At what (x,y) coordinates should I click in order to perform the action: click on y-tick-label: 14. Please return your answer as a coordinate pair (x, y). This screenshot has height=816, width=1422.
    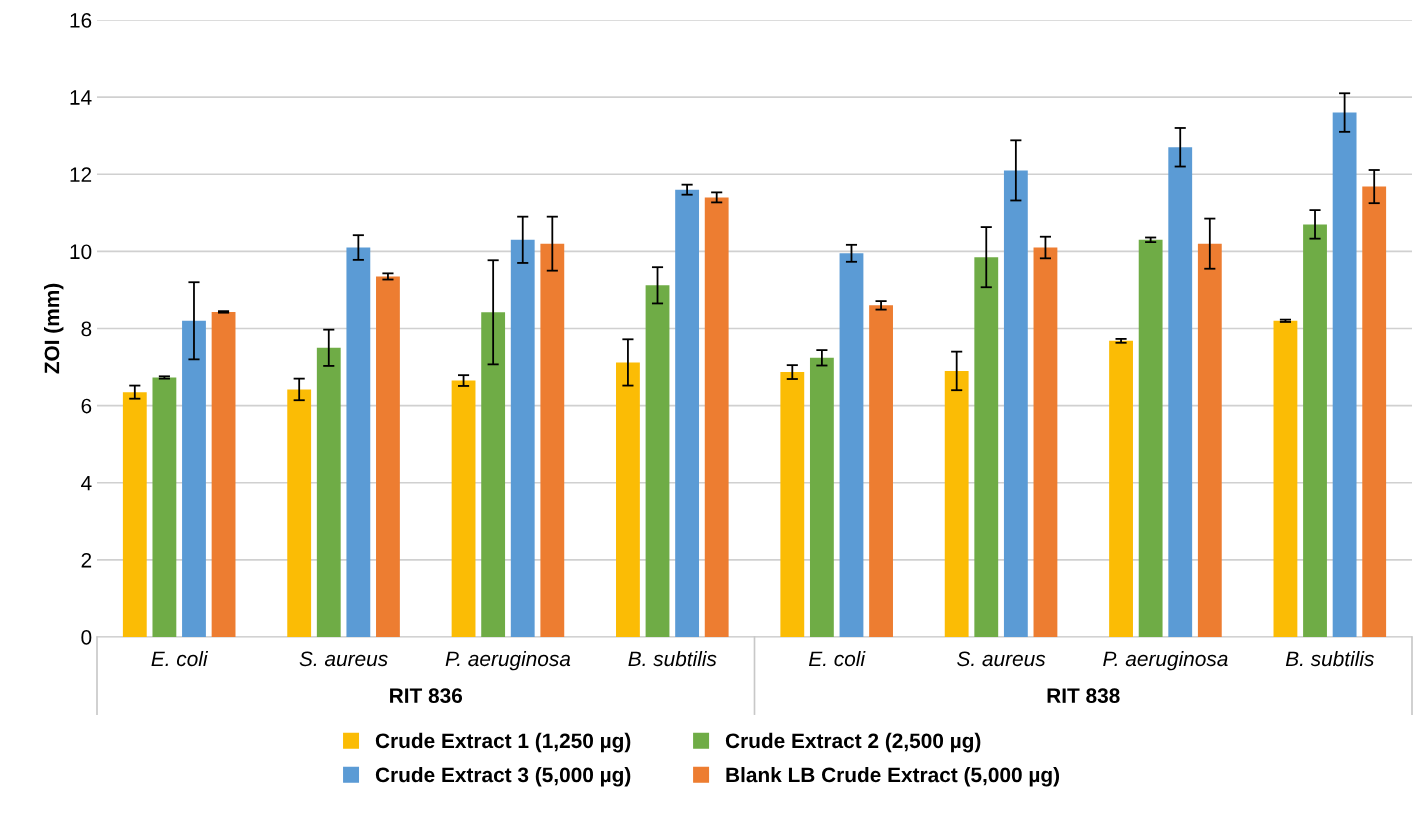
    Looking at the image, I should click on (81, 97).